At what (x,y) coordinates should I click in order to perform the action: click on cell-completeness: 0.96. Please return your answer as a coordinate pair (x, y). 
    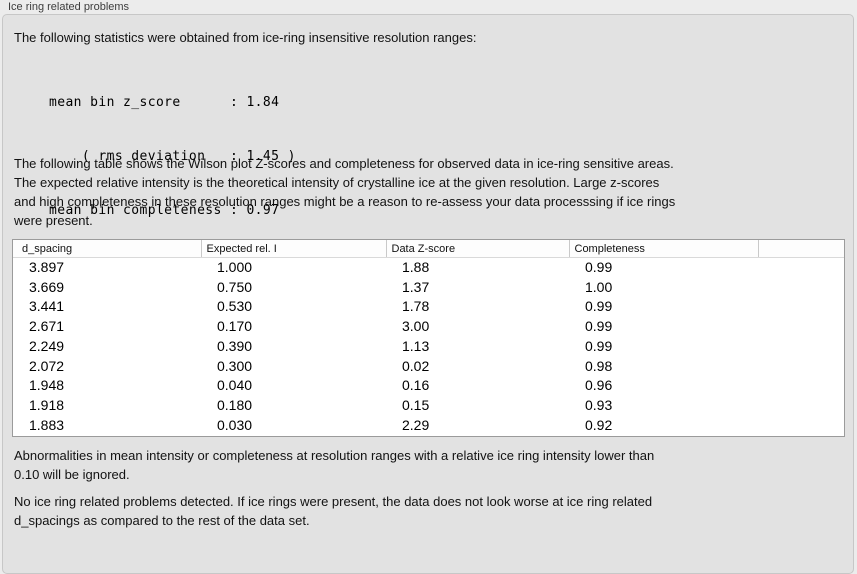
    Looking at the image, I should click on (599, 385).